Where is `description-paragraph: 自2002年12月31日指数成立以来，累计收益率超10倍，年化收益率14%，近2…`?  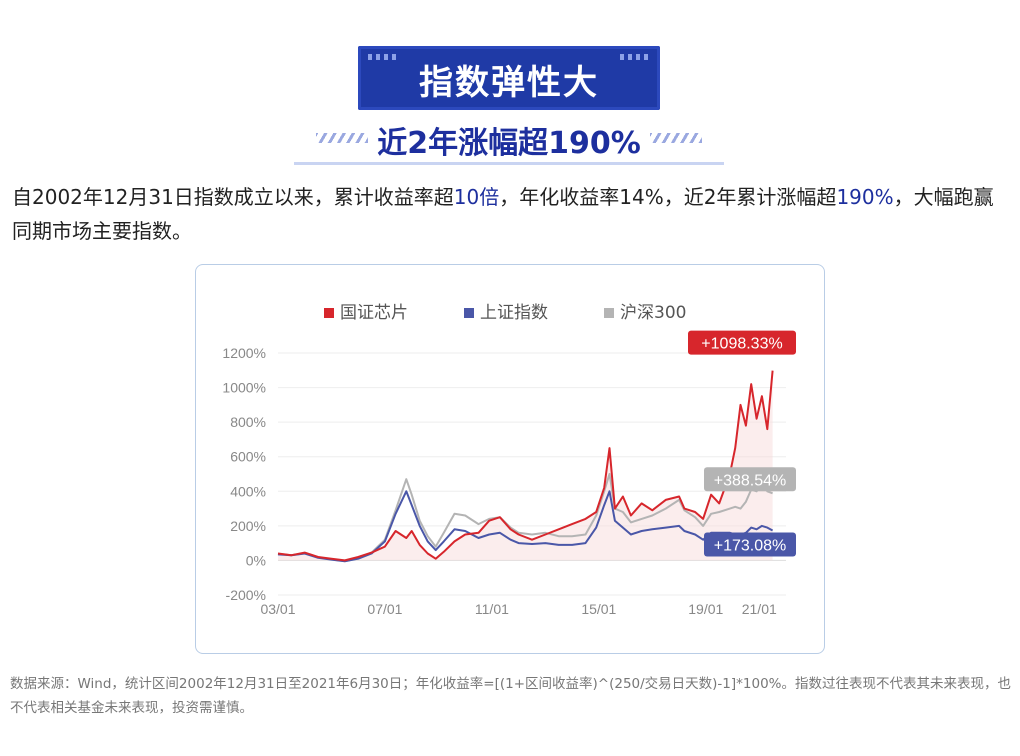
description-paragraph: 自2002年12月31日指数成立以来，累计收益率超10倍，年化收益率14%，近2… is located at coordinates (512, 214).